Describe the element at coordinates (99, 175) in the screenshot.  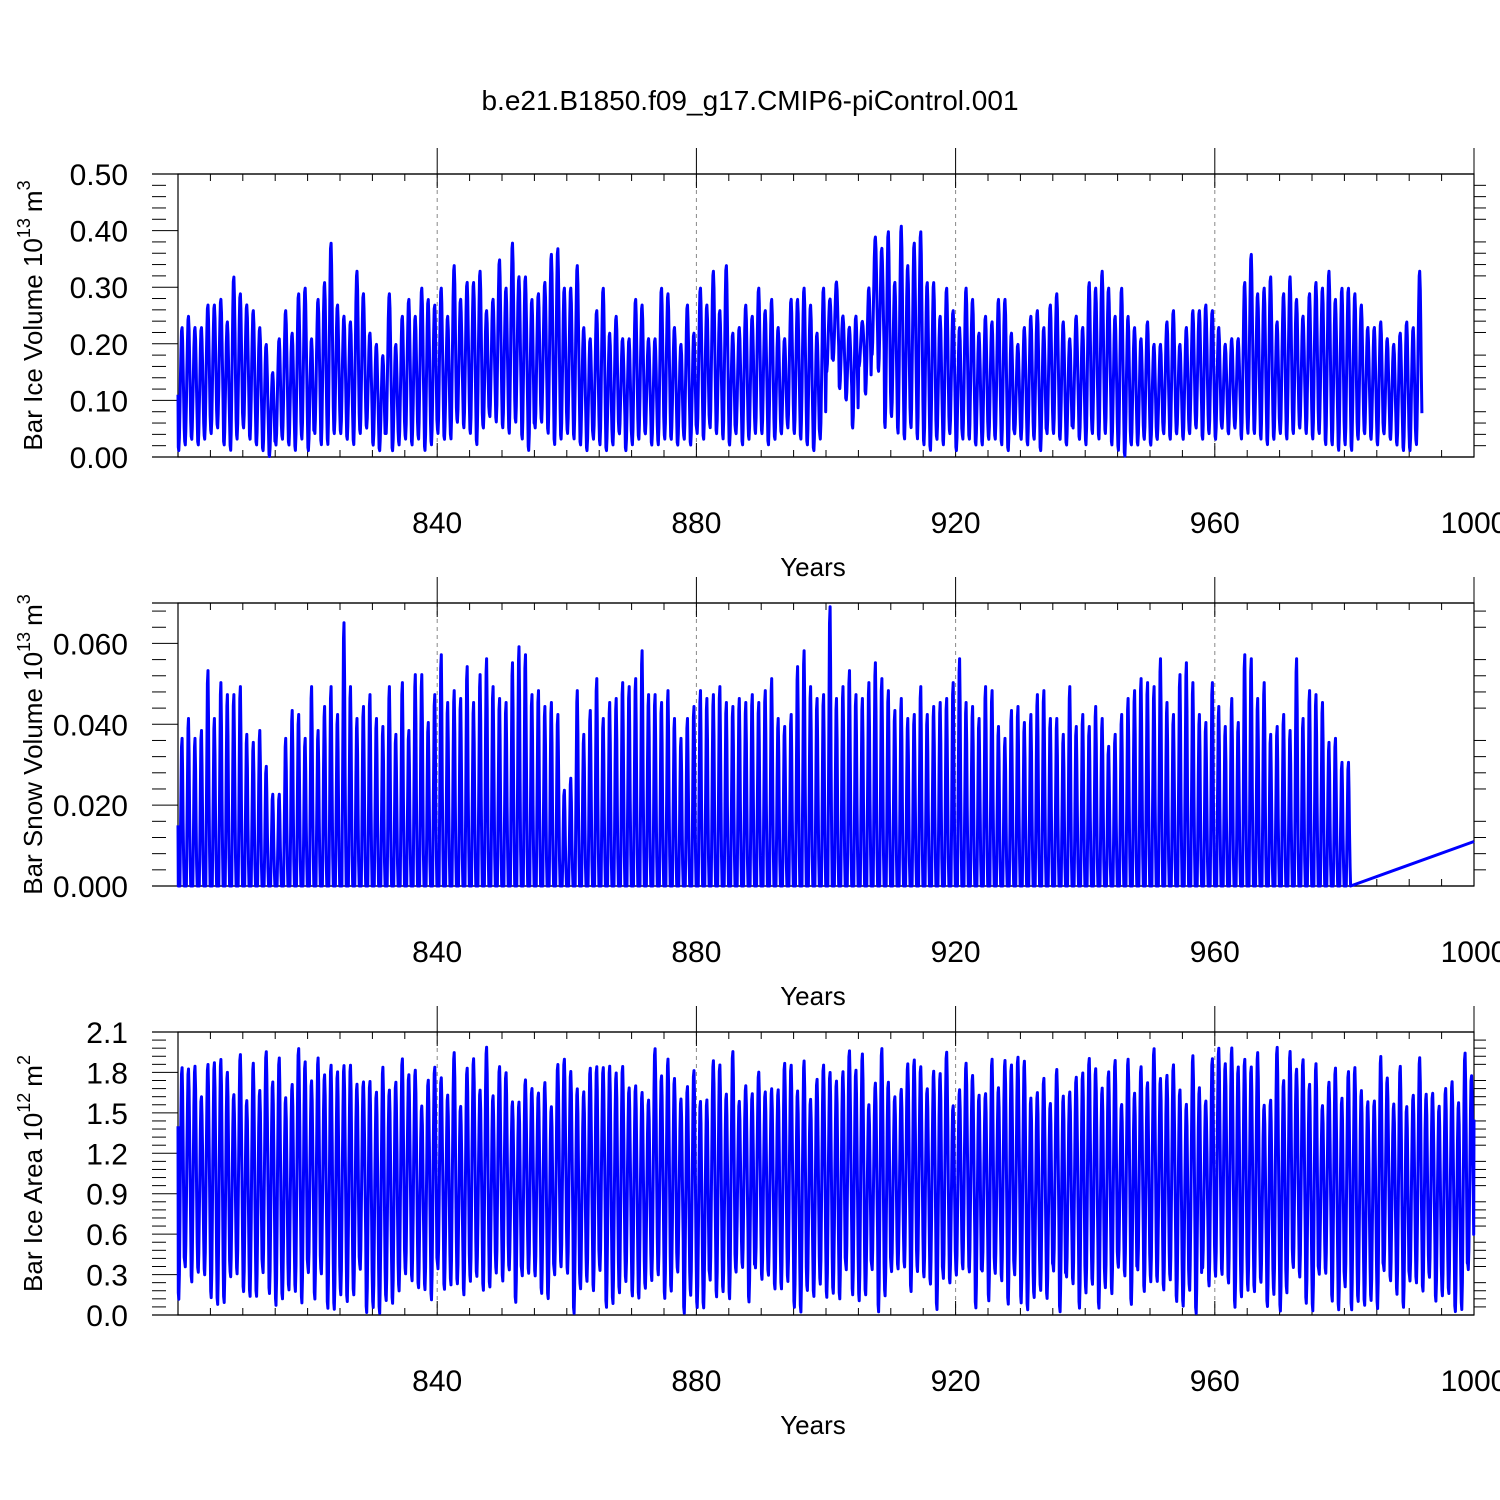
I see `y-tick-label: 0.50` at that location.